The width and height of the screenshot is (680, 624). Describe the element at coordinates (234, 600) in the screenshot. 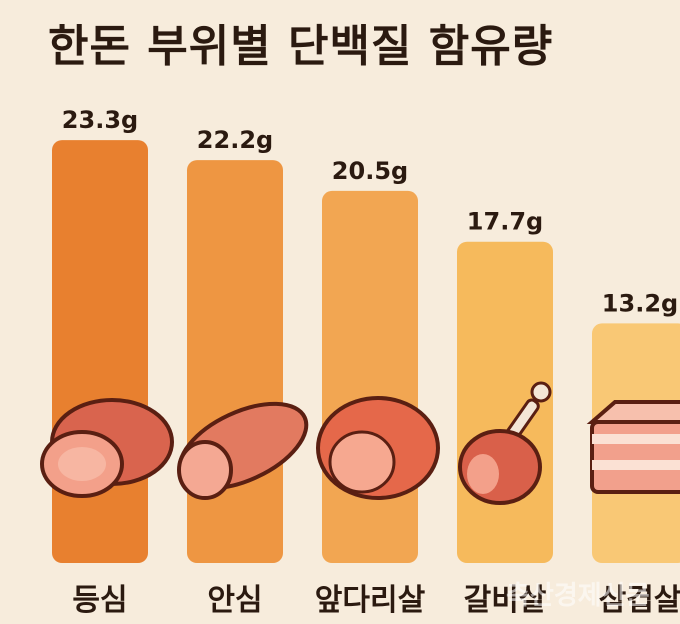

I see `category-label: 안심` at that location.